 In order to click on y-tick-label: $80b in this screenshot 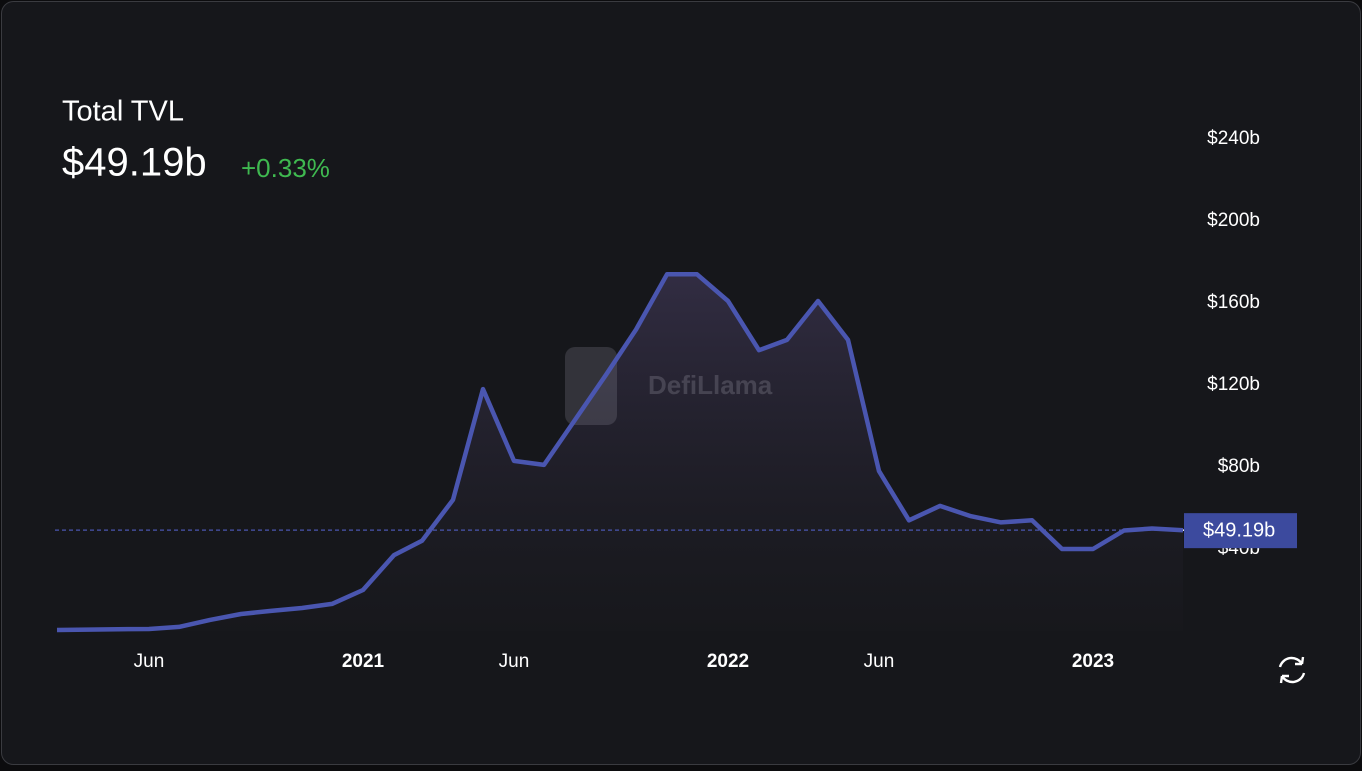, I will do `click(1239, 466)`.